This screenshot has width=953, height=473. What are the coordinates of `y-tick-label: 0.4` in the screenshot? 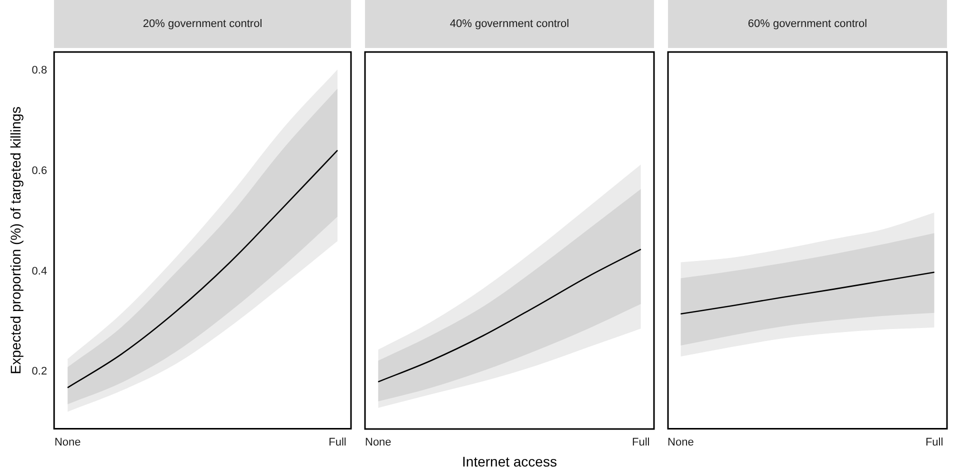 It's located at (40, 271).